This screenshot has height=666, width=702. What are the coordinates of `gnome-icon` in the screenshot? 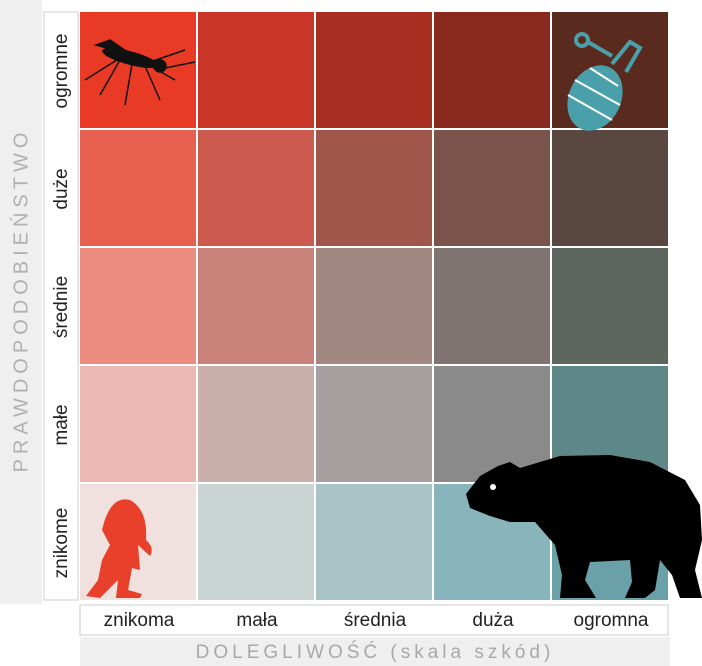 It's located at (119, 548).